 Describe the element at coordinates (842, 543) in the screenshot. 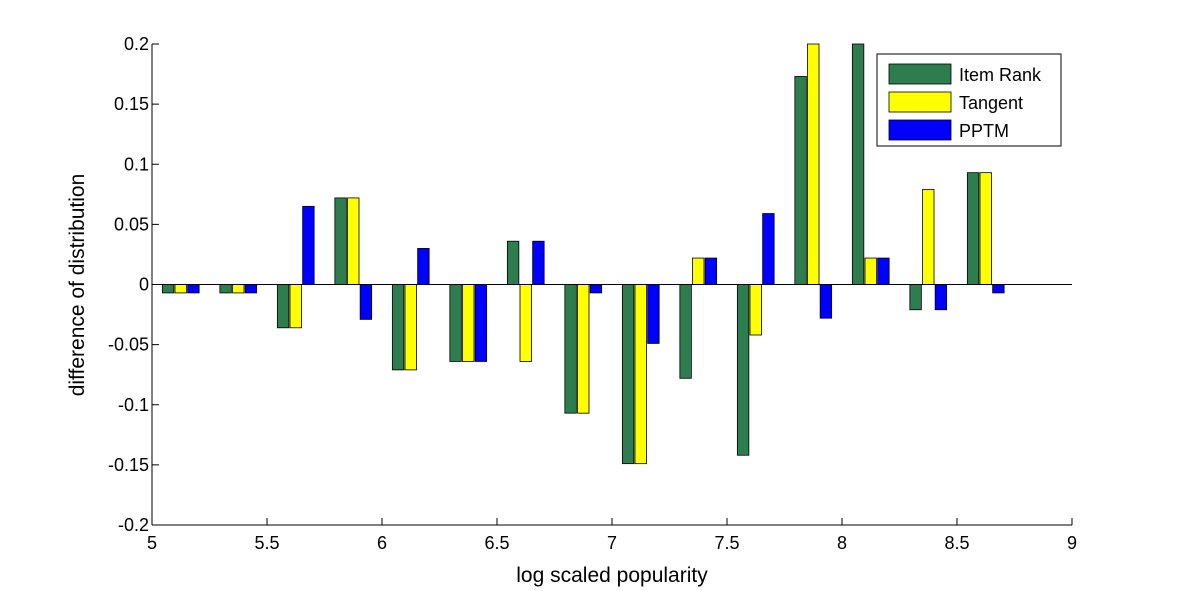

I see `x-tick-label: 8` at that location.